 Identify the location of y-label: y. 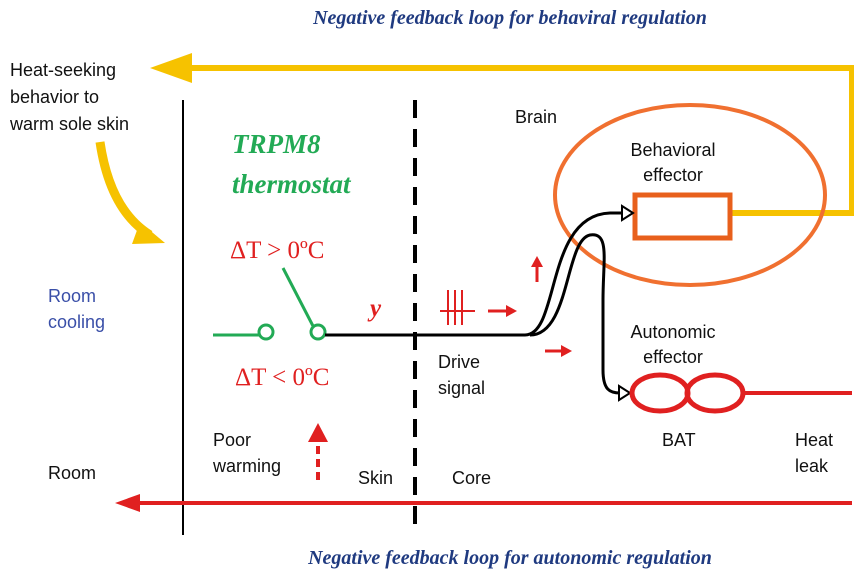
(374, 308).